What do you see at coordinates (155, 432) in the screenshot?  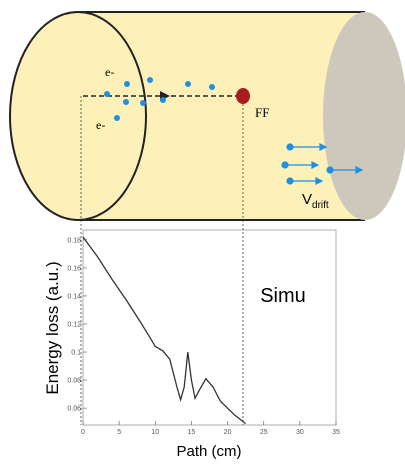 I see `x-tick-label: 10` at bounding box center [155, 432].